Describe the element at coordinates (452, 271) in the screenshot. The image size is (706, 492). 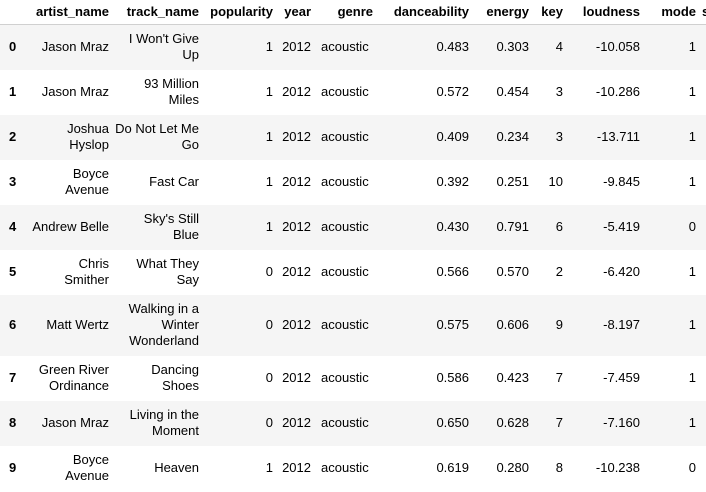
I see `cell-danceability: 0.566` at that location.